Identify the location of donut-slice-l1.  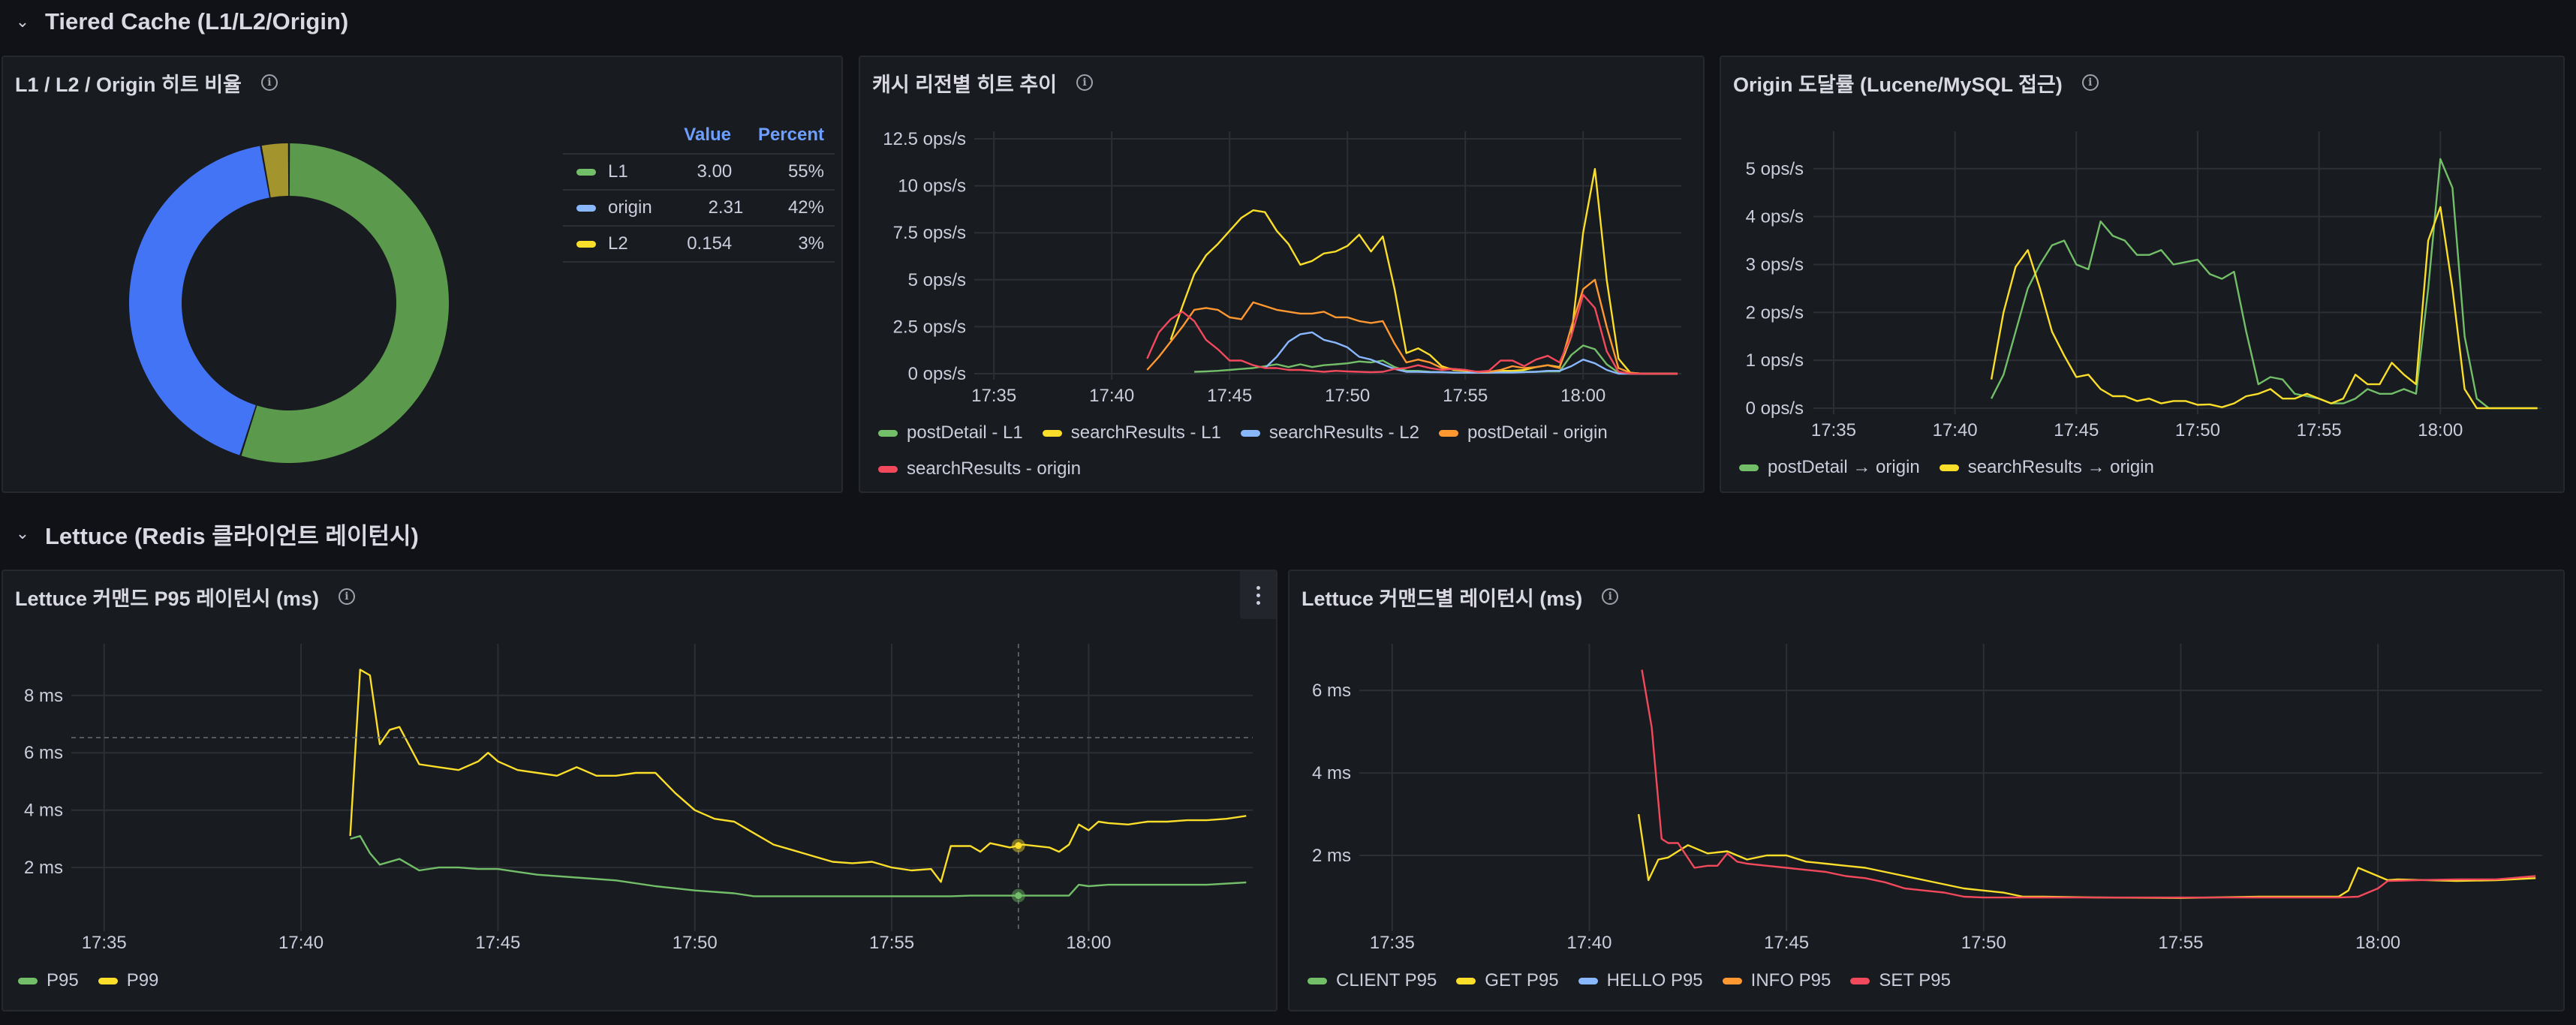
(345, 303).